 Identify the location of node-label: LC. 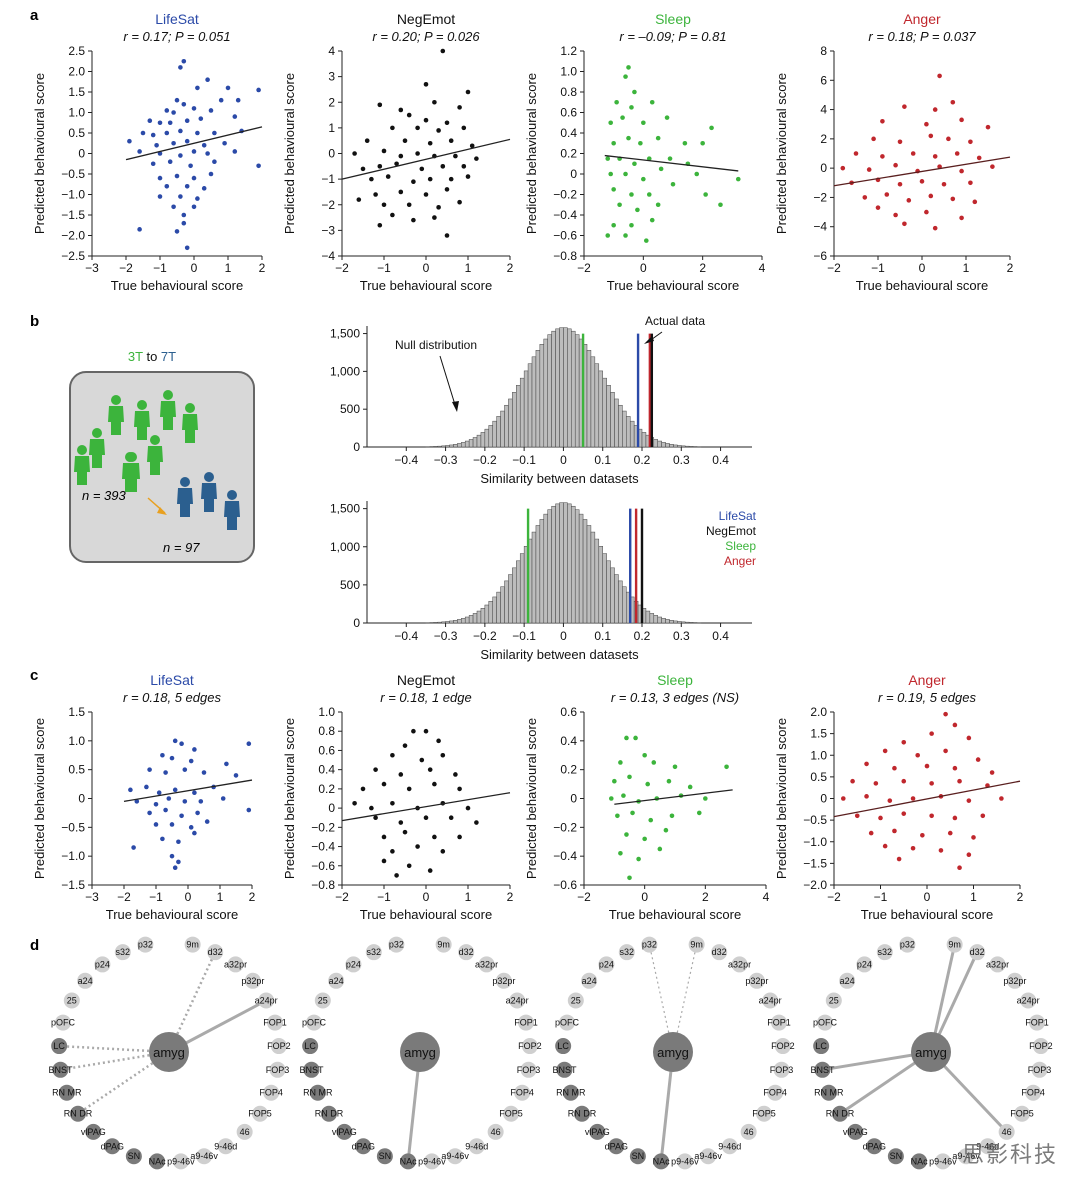
(821, 1046).